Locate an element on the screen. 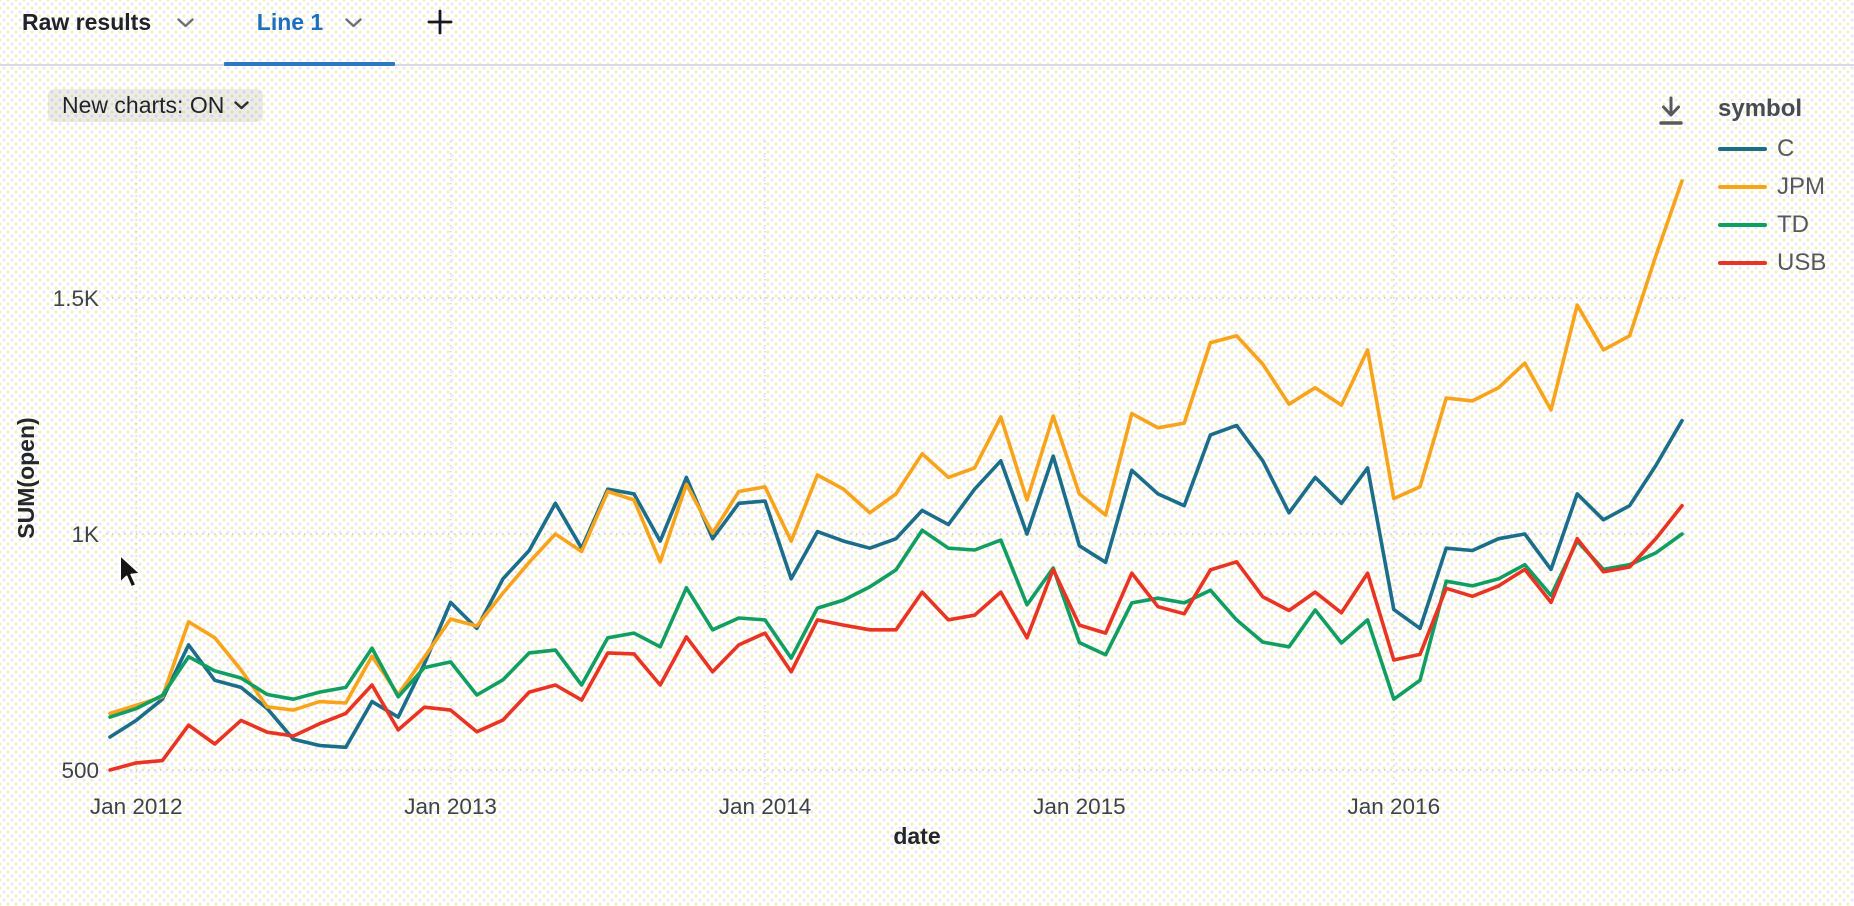  plus-icon is located at coordinates (440, 24).